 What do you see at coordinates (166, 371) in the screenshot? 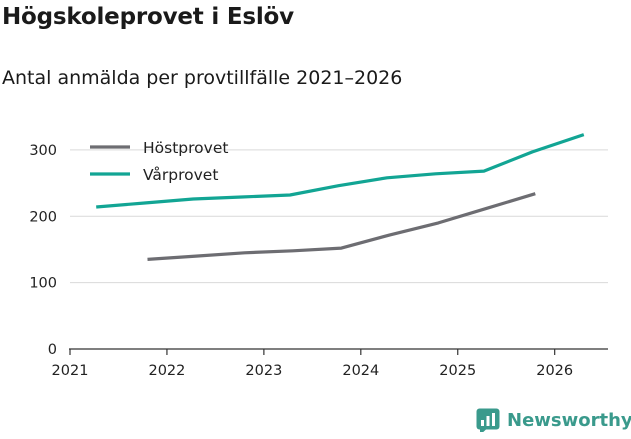
I see `x-tick-label: 2022` at bounding box center [166, 371].